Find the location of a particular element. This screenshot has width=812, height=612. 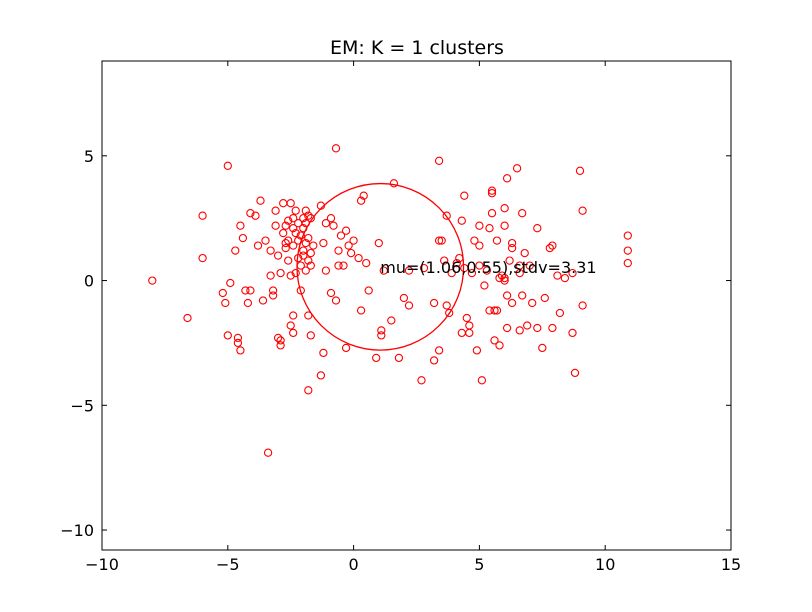

x-tick-label-2: 0 is located at coordinates (354, 564).